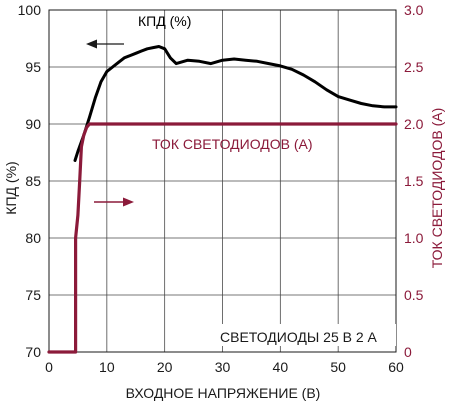  Describe the element at coordinates (408, 352) in the screenshot. I see `y-right-tick-label: 0` at that location.